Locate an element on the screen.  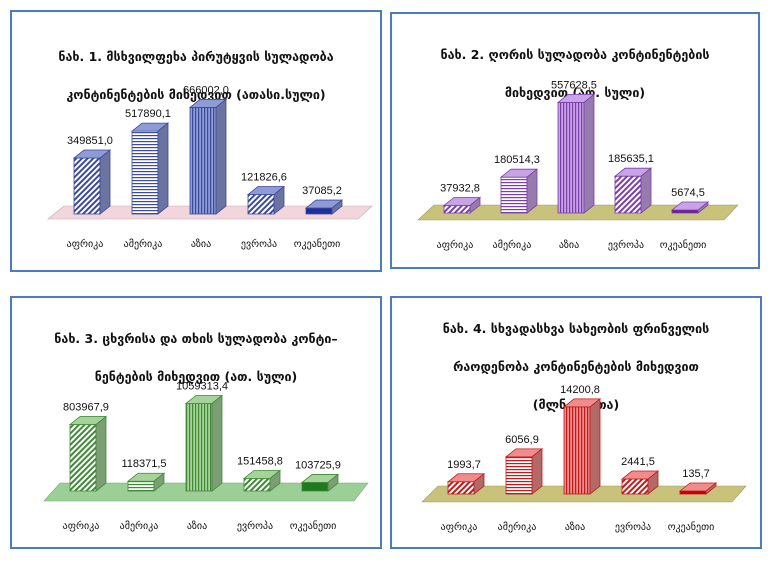
data-label: 5674,5 is located at coordinates (688, 193).